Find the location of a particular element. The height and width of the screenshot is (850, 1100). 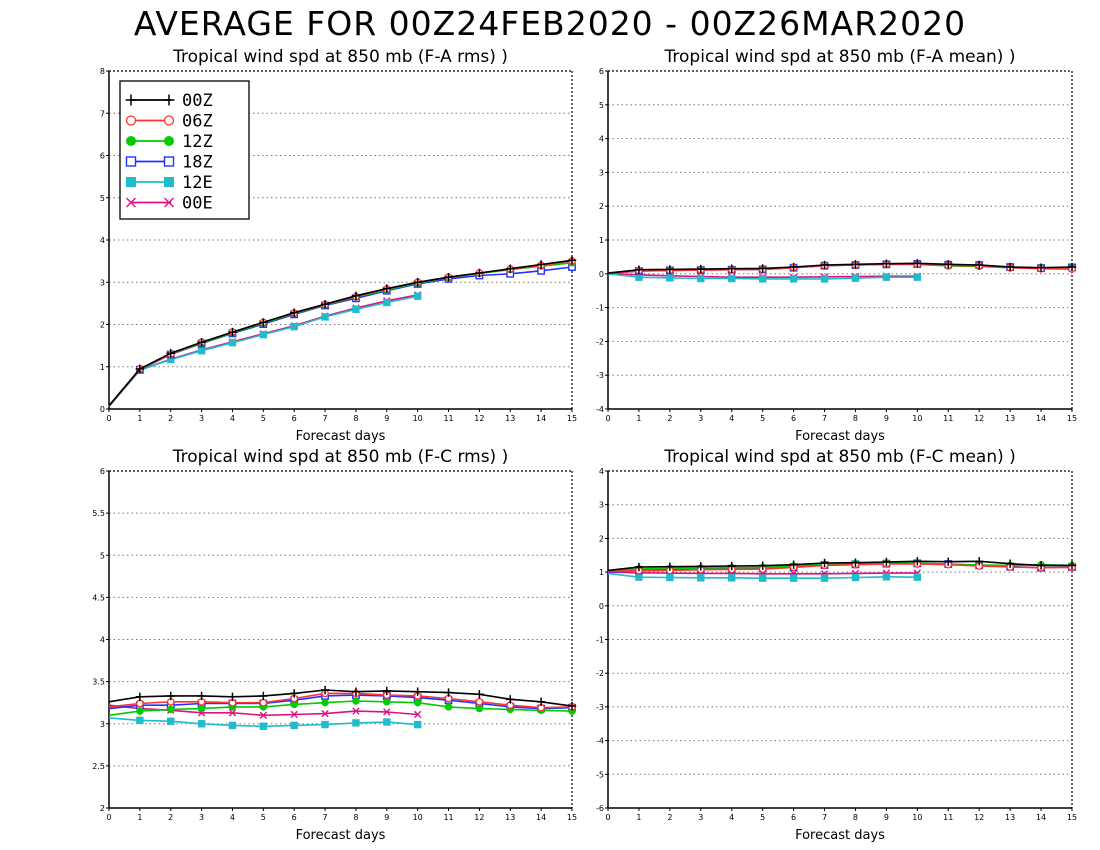

legend-label-12Z: 12Z is located at coordinates (197, 142).